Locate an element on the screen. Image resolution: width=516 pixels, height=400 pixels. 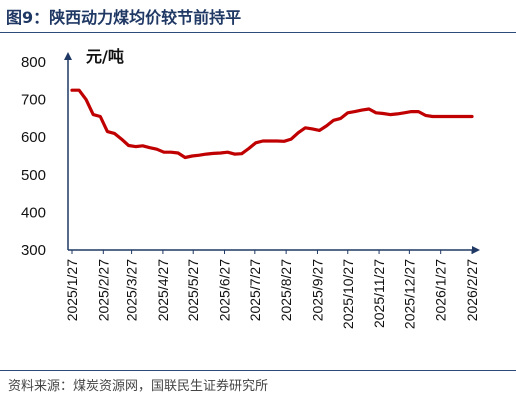
source-note: 资料来源：煤炭资源网，国联民生证券研究所 is located at coordinates (138, 386).